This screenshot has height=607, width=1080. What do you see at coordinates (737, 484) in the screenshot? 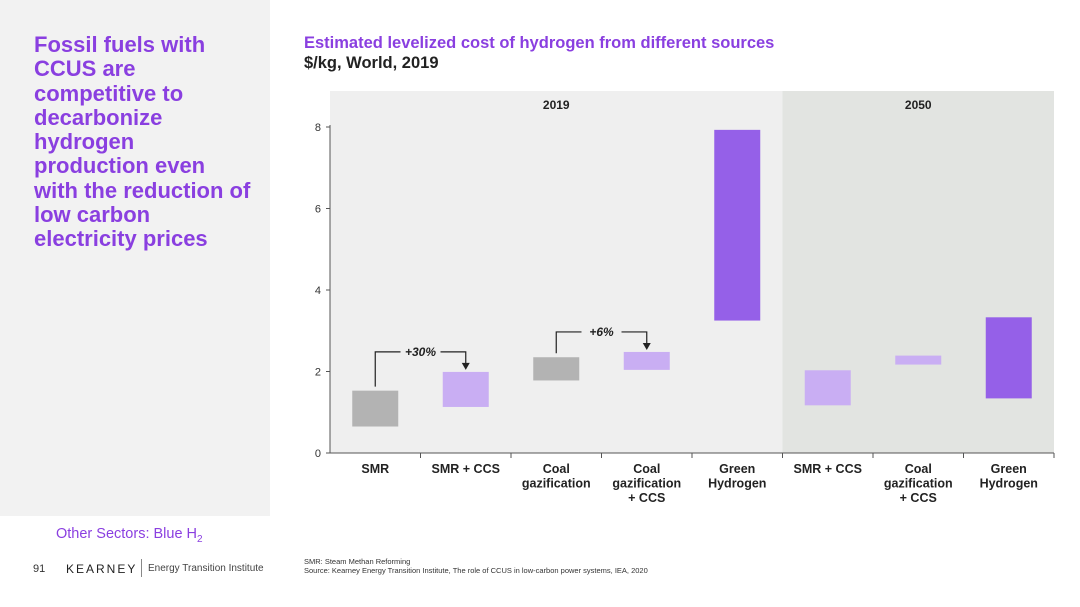
I see `category-label-4-1: Hydrogen` at bounding box center [737, 484].